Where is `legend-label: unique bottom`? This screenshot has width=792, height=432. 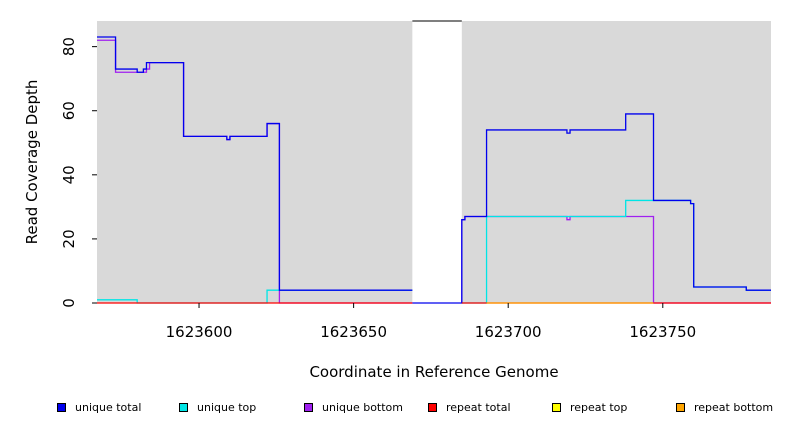 legend-label: unique bottom is located at coordinates (363, 407).